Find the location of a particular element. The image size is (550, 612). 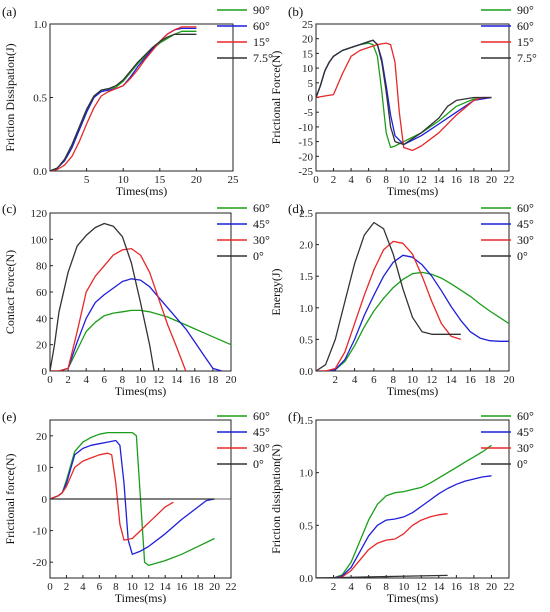

y-axis-label: Contact Force(N) is located at coordinates (10, 292).